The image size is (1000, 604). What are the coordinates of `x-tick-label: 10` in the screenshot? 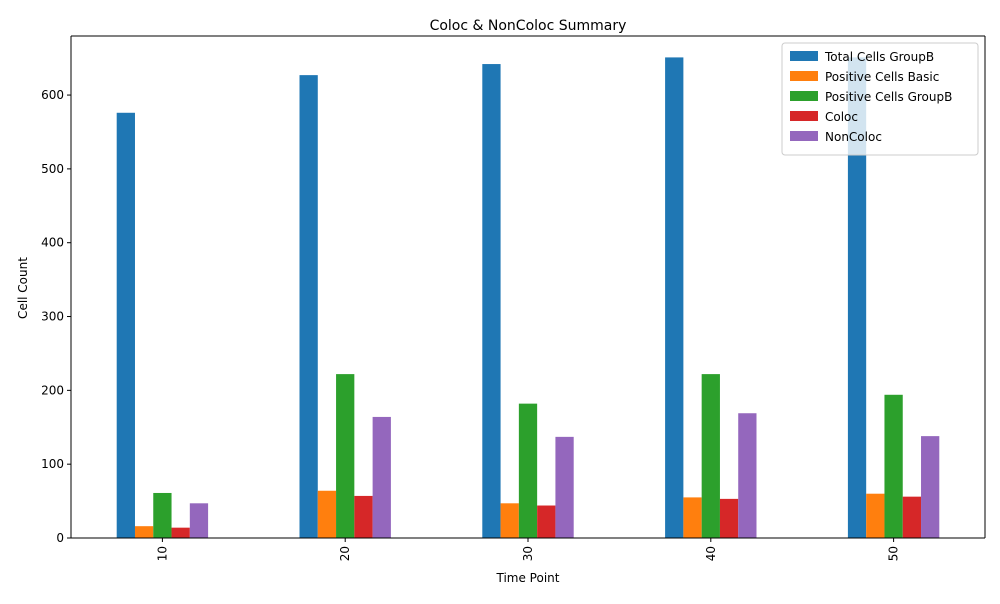 It's located at (162, 553).